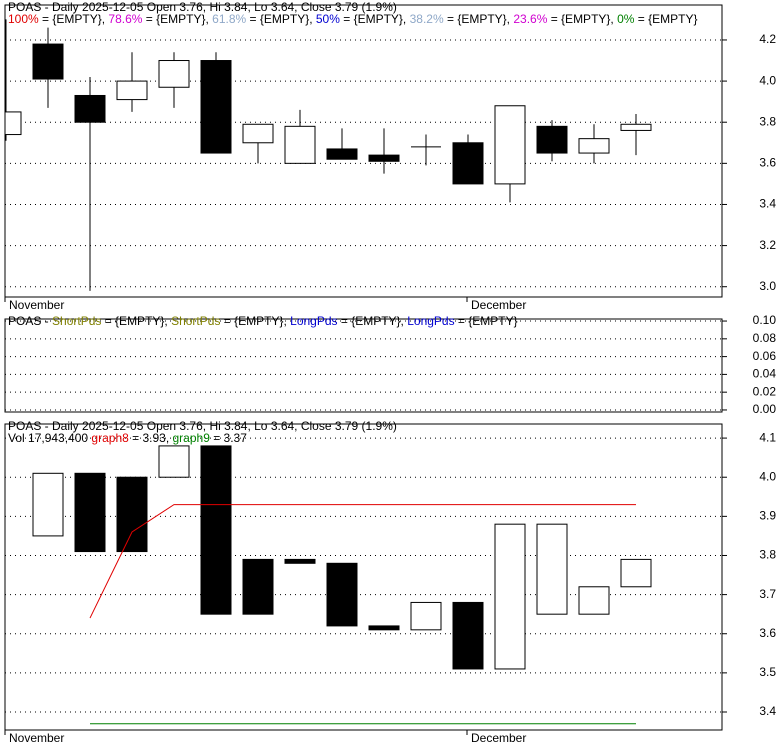 This screenshot has height=750, width=780. Describe the element at coordinates (765, 374) in the screenshot. I see `y-tick-label: 0.04` at that location.